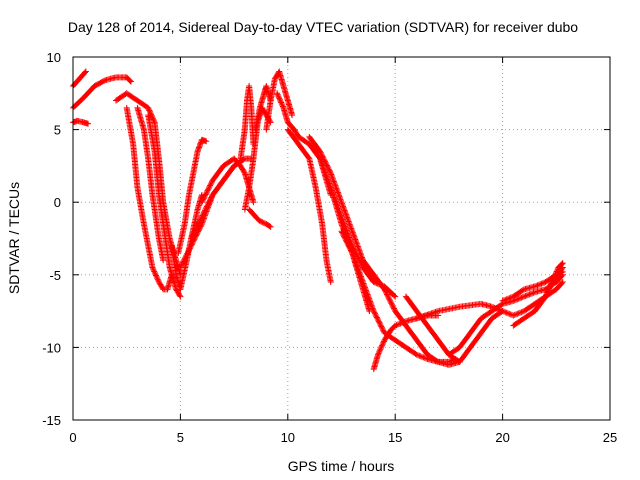 The width and height of the screenshot is (640, 480). Describe the element at coordinates (502, 437) in the screenshot. I see `x-tick-label: 20` at that location.